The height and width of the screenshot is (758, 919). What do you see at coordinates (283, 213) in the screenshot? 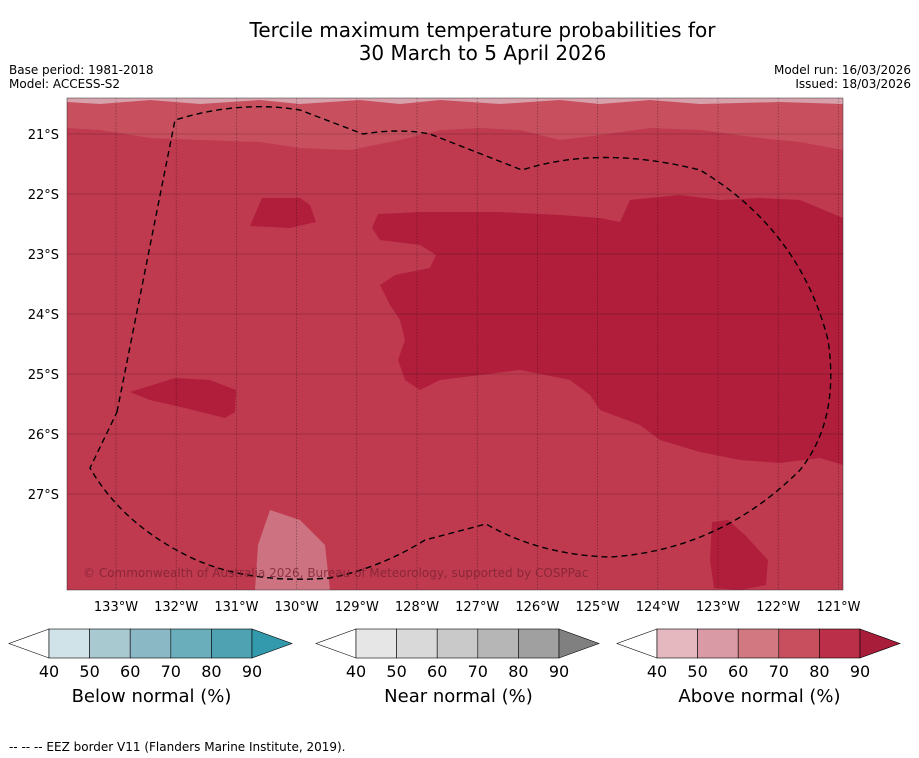
I see `high-prob-region-west` at bounding box center [283, 213].